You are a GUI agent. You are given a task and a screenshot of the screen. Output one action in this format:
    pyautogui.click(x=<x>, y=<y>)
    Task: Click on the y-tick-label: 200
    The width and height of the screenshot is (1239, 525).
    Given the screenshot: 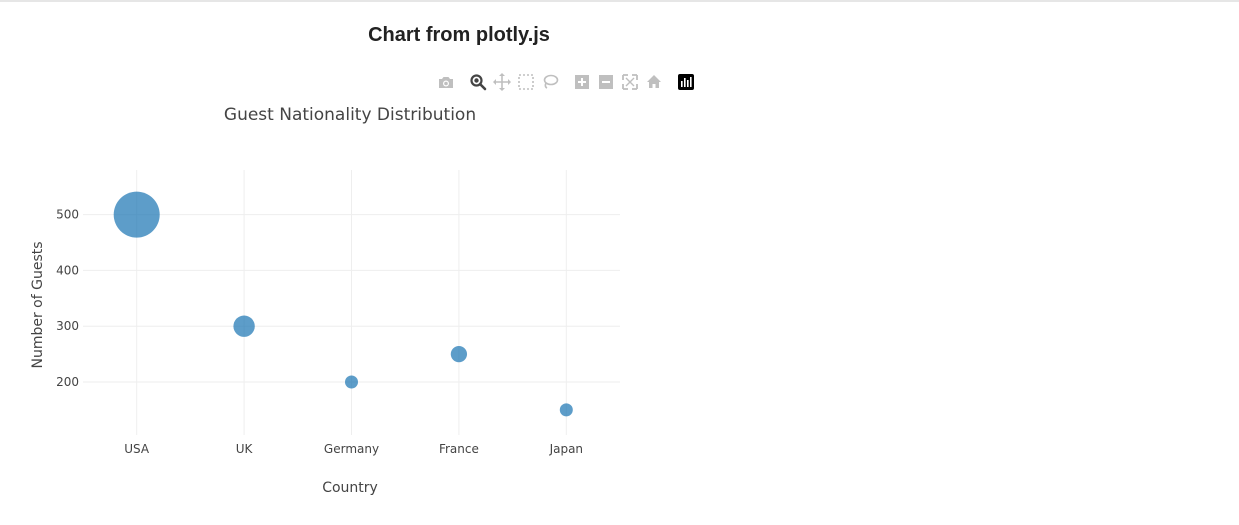 What is the action you would take?
    pyautogui.click(x=67, y=382)
    